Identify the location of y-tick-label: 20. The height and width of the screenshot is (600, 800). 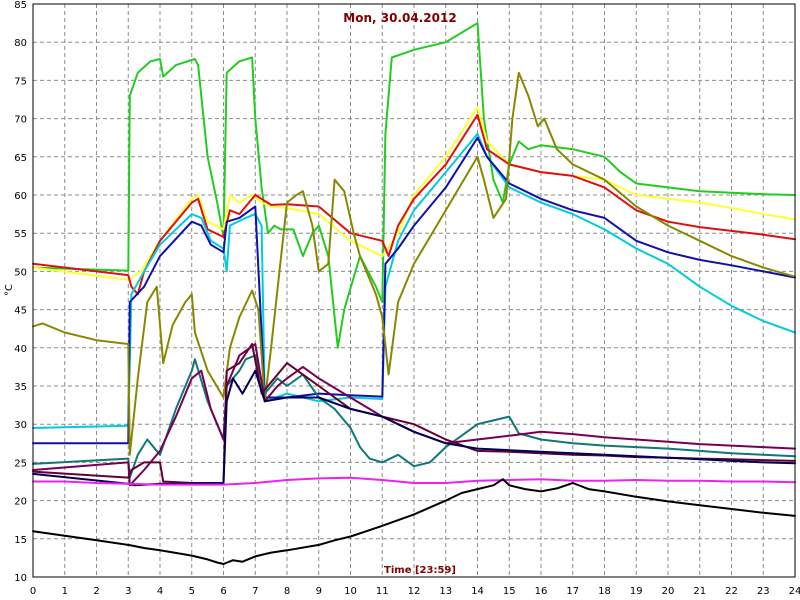
(20, 502).